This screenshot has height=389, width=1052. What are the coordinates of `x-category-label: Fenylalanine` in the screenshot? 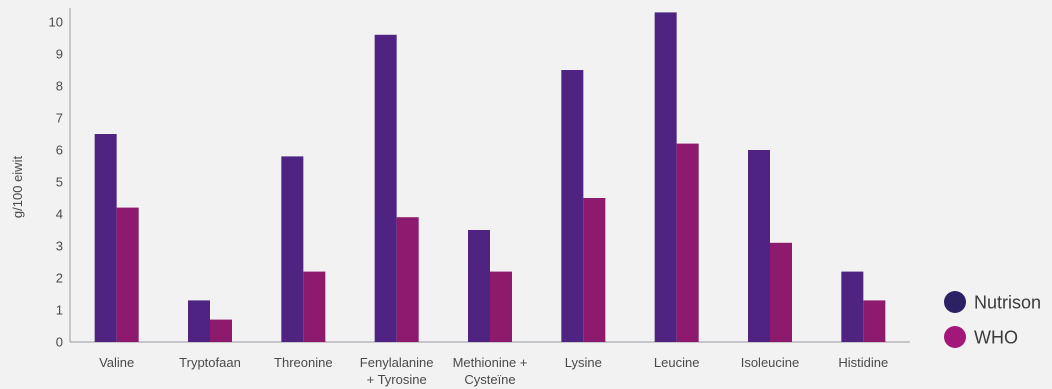 It's located at (397, 362).